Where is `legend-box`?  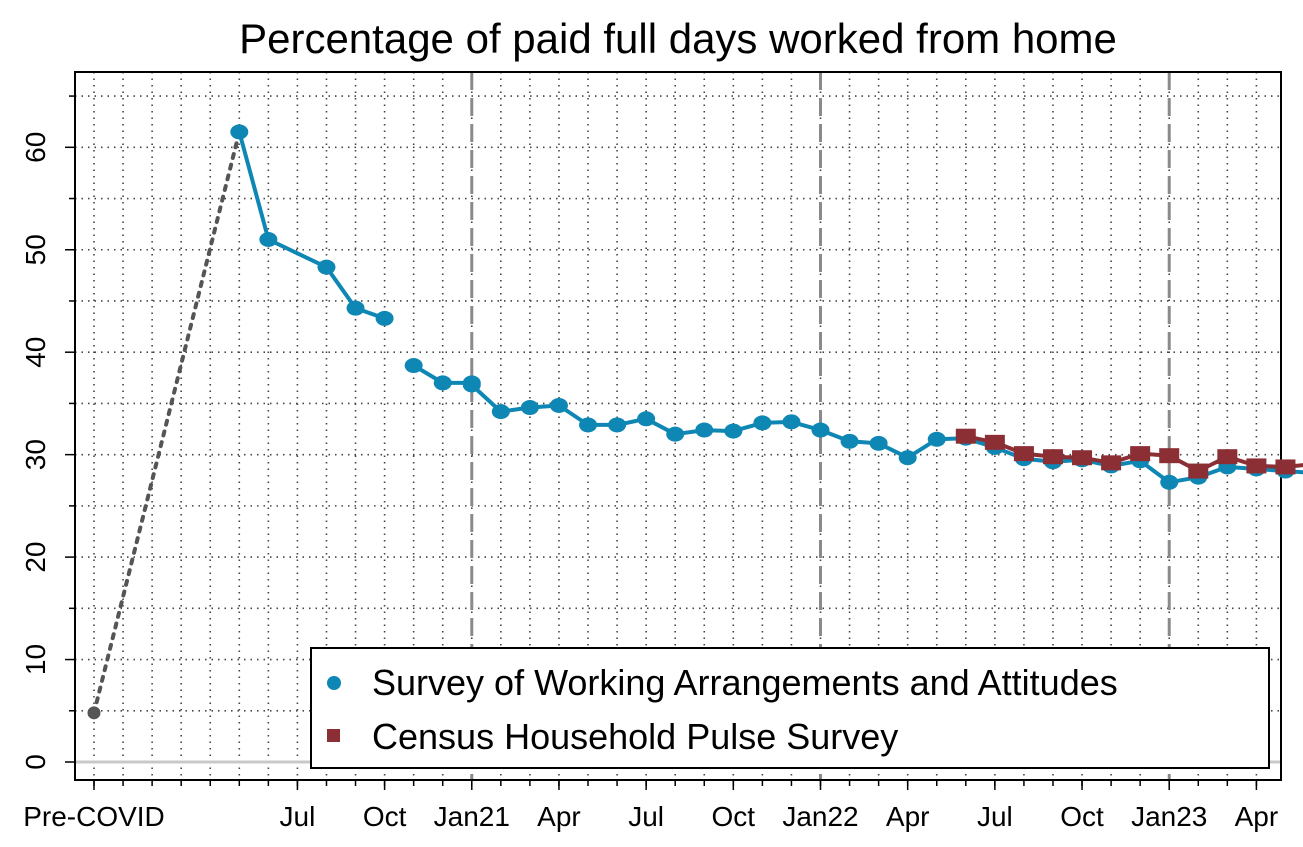
legend-box is located at coordinates (790, 708).